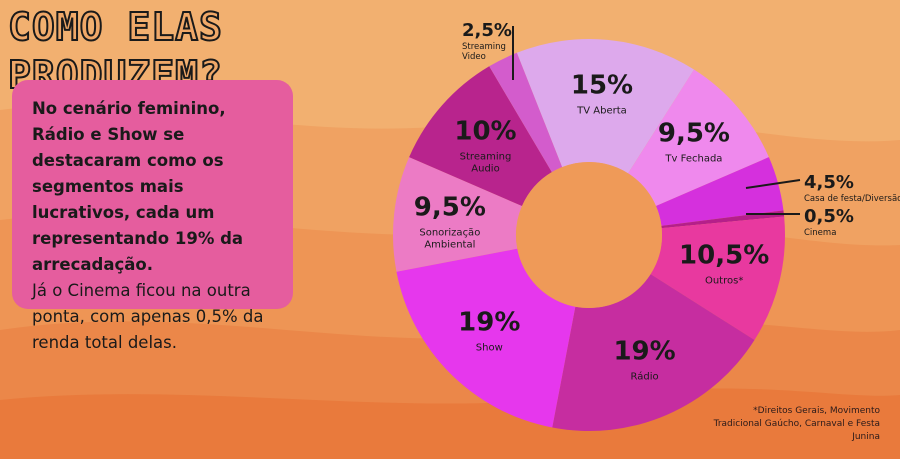  I want to click on slice-value-label-7: 9,5%, so click(450, 208).